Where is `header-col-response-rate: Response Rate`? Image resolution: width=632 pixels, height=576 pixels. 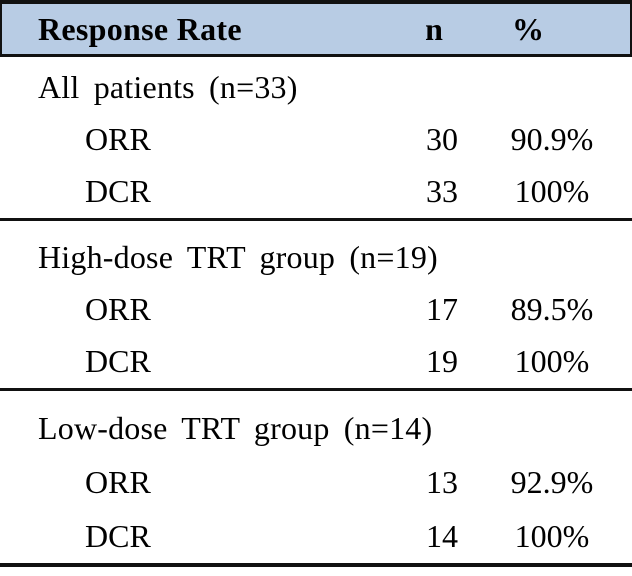 header-col-response-rate: Response Rate is located at coordinates (140, 28).